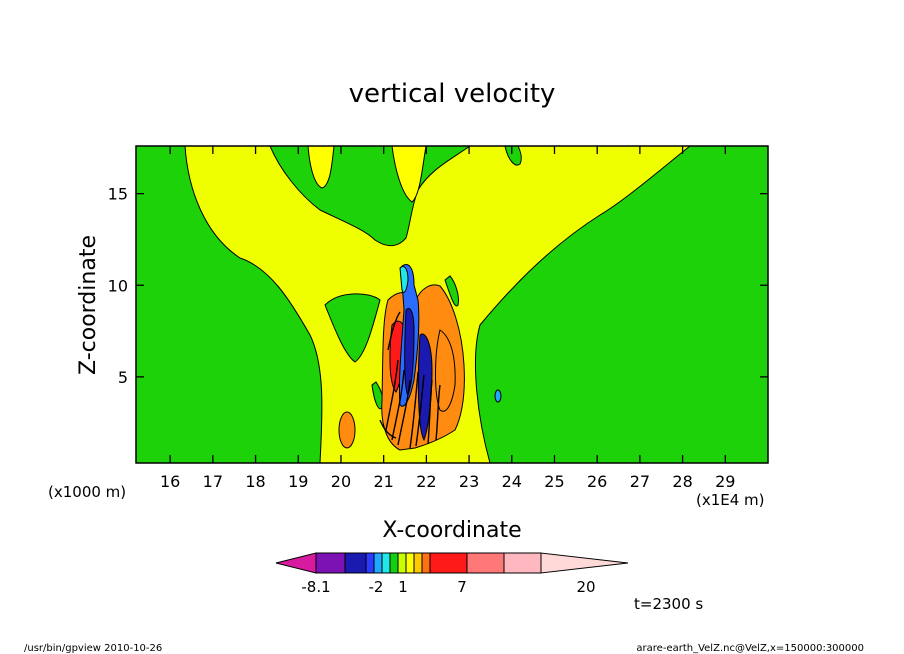  I want to click on x-unit-label: (x1E4 m), so click(730, 500).